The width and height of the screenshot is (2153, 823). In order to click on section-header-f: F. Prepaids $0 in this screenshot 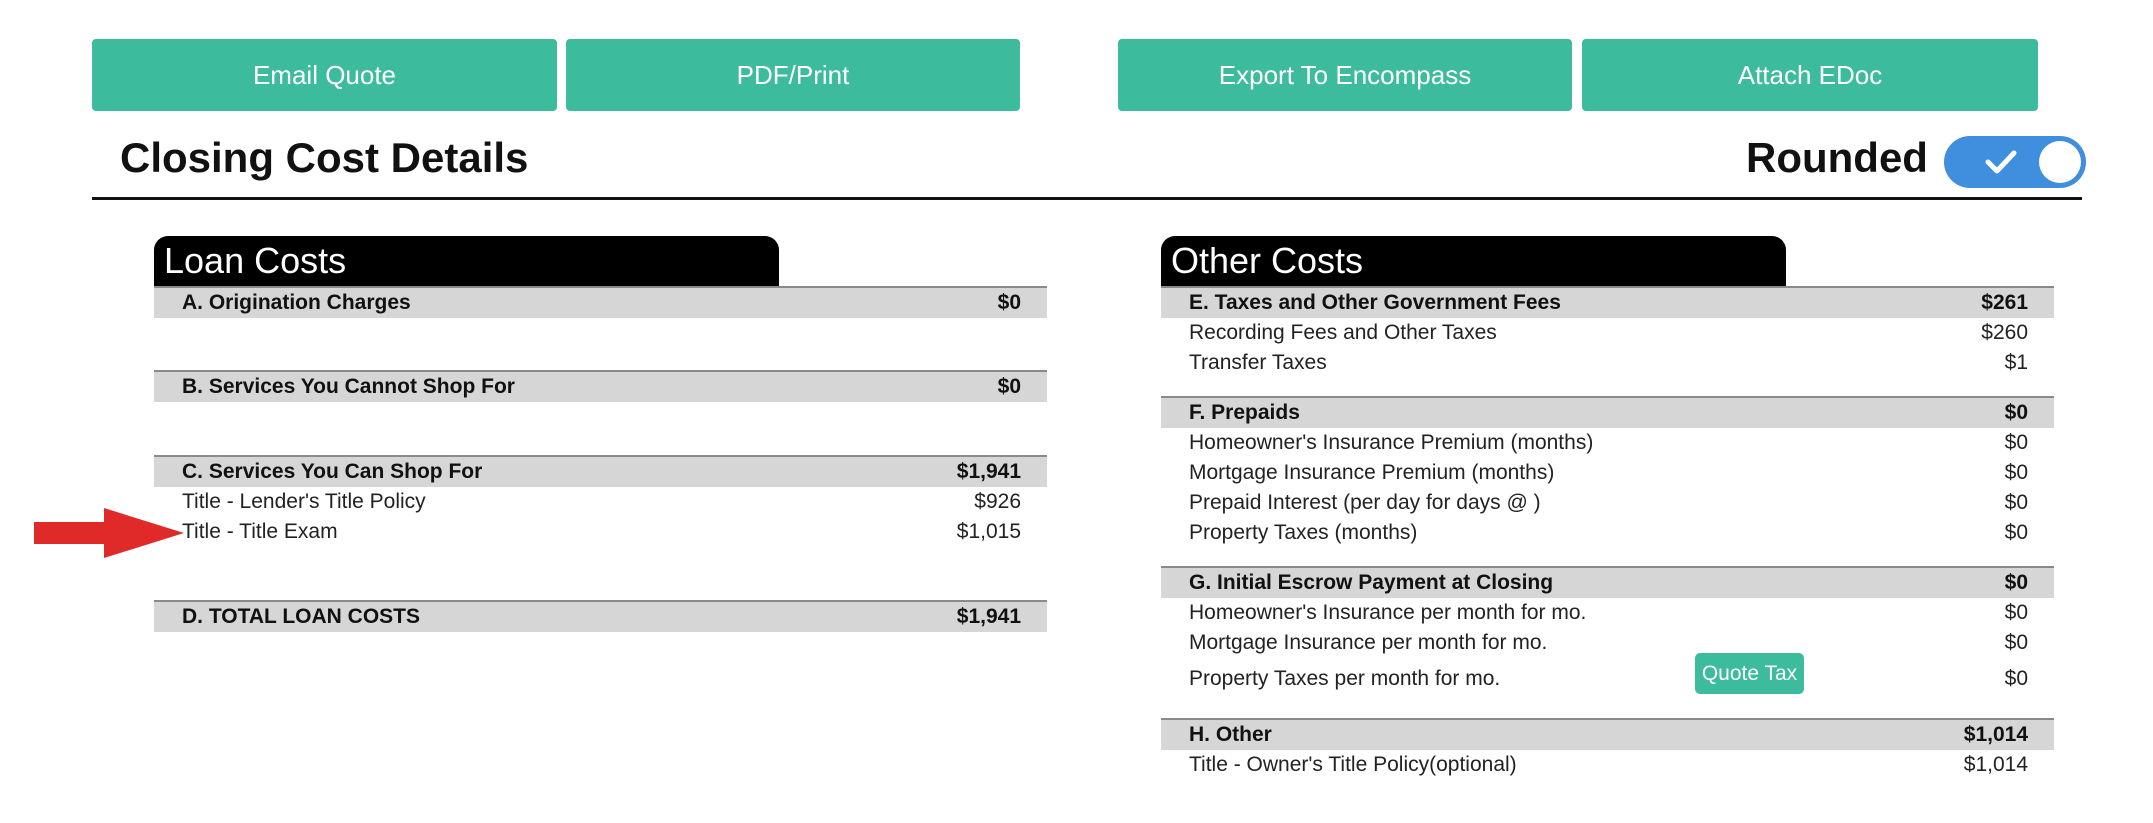, I will do `click(1607, 412)`.